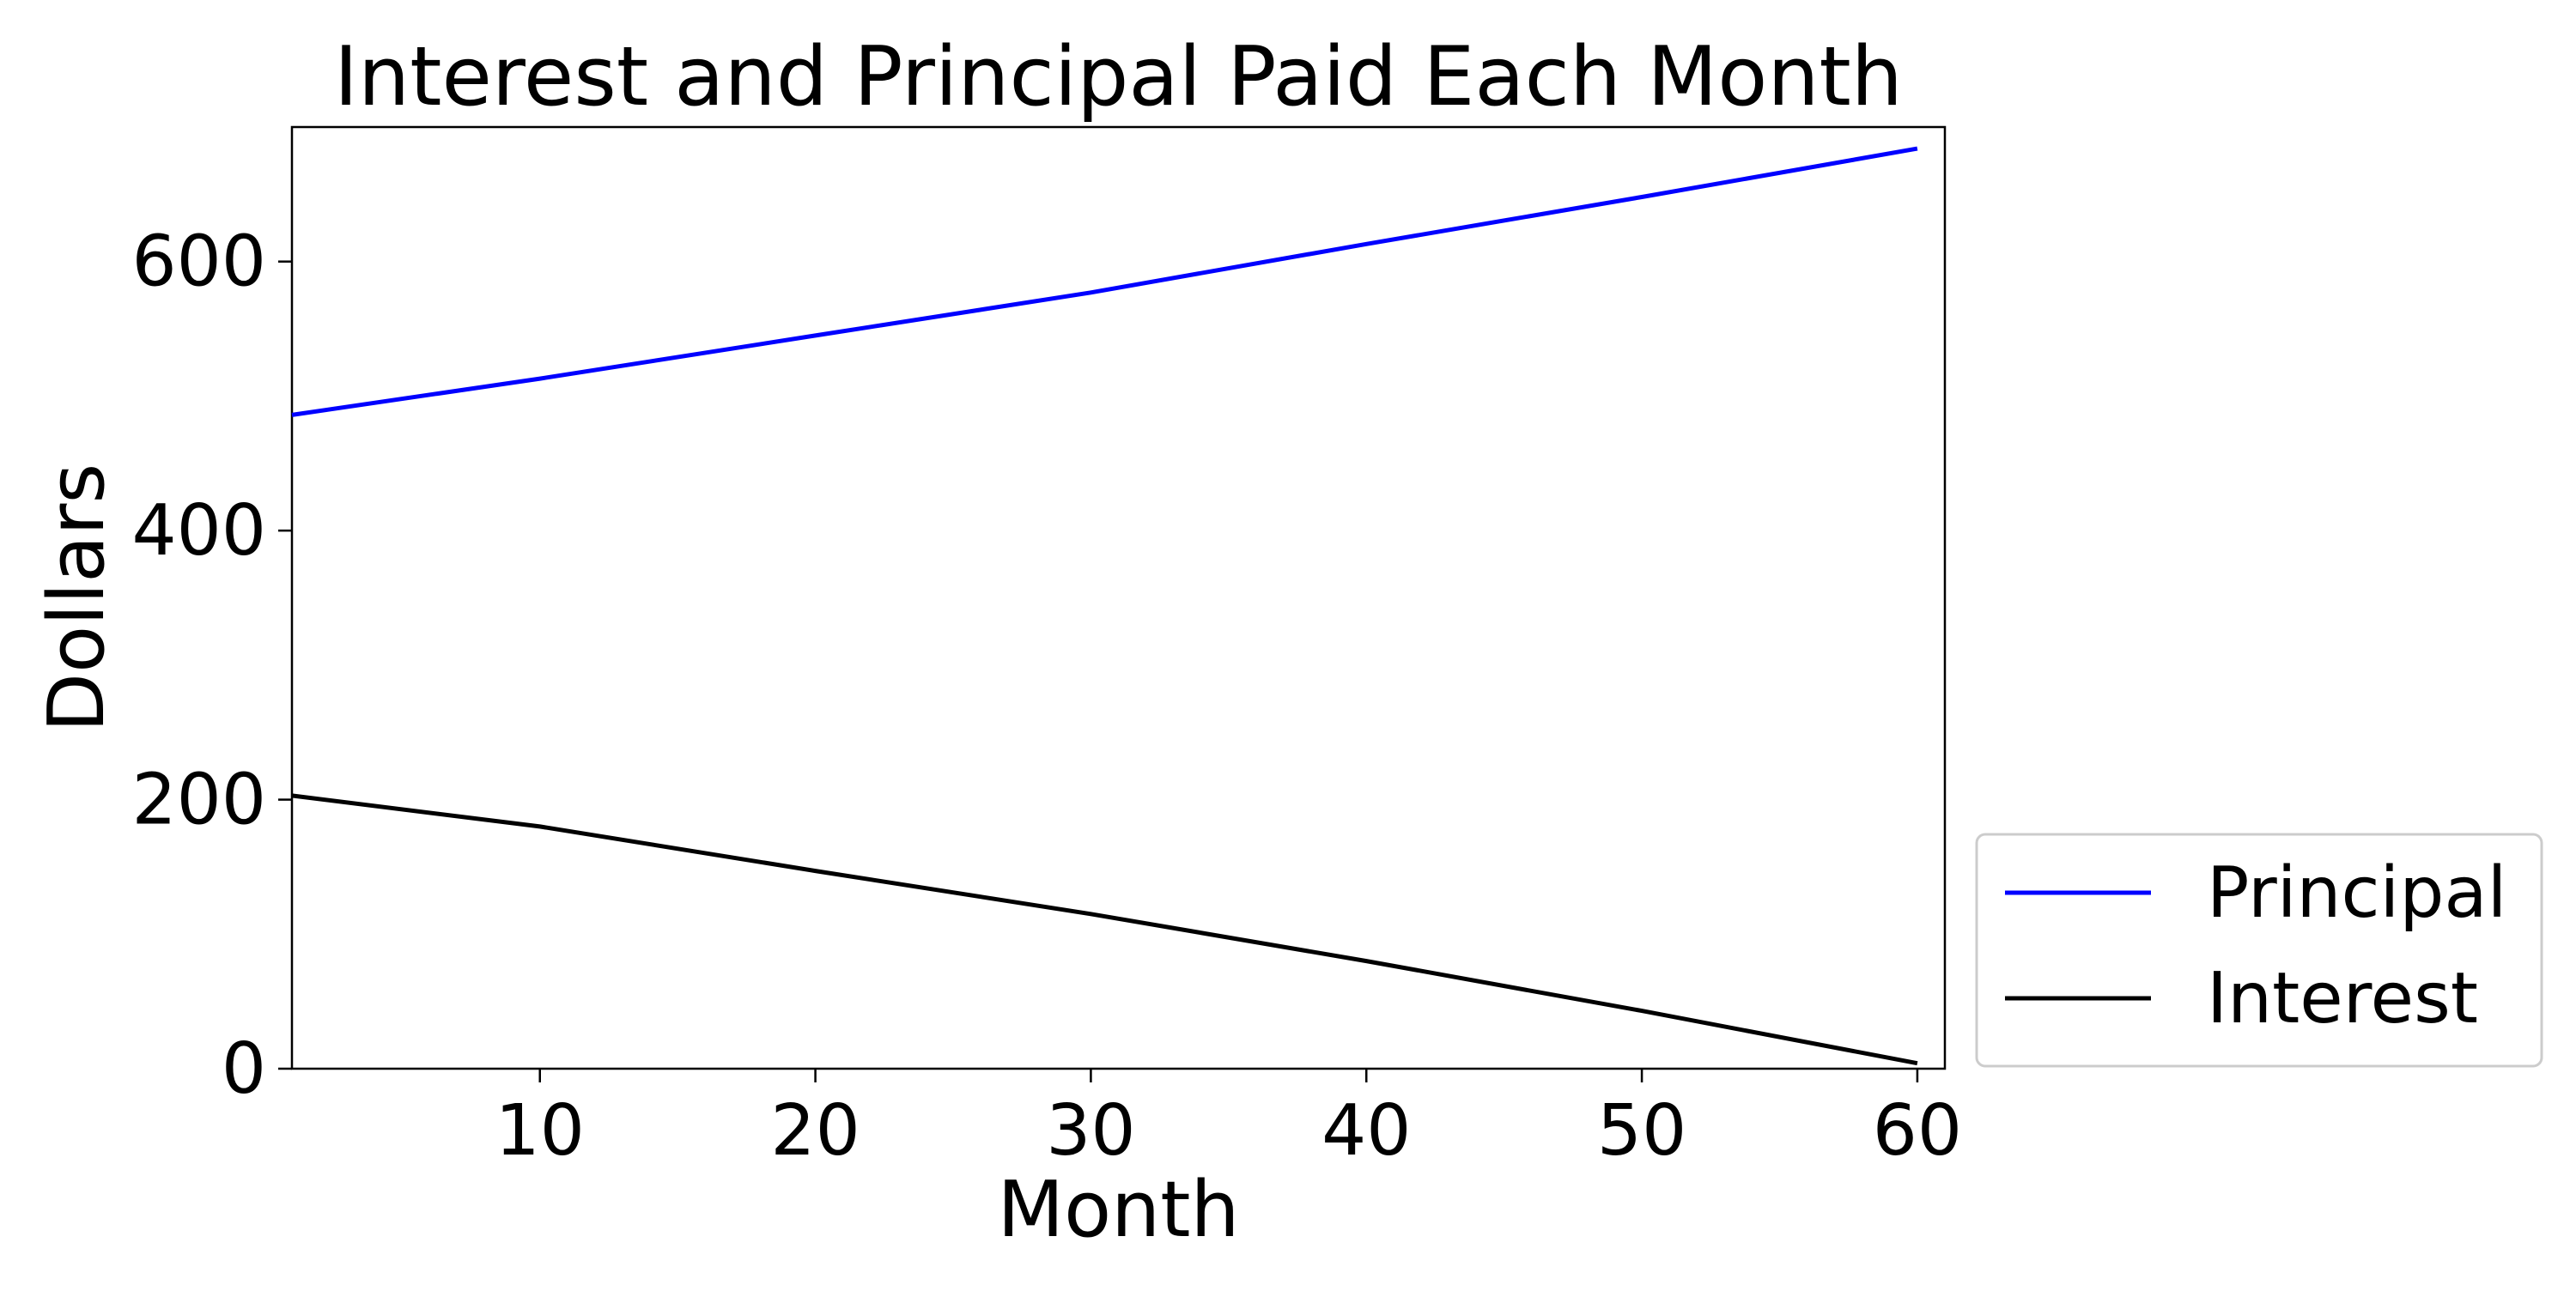 The width and height of the screenshot is (2576, 1291). I want to click on x-axis-label: Month, so click(1118, 1210).